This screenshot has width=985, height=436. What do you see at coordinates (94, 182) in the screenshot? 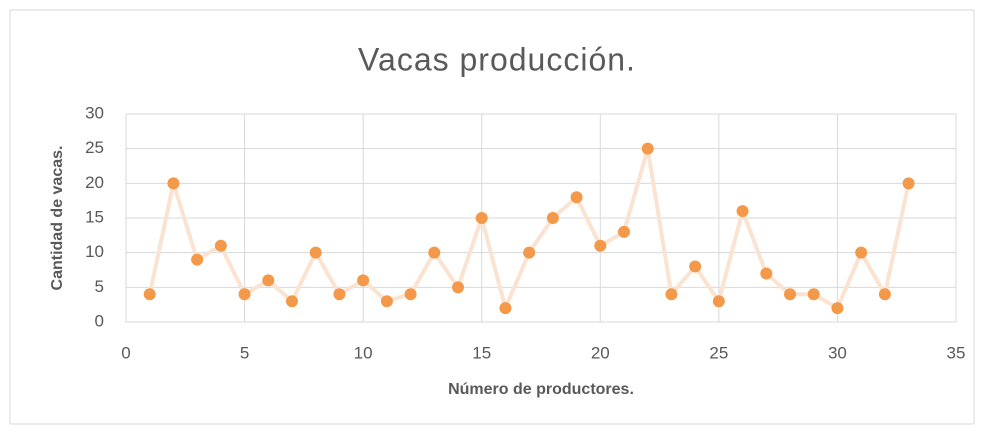
I see `y-tick-label: 20` at bounding box center [94, 182].